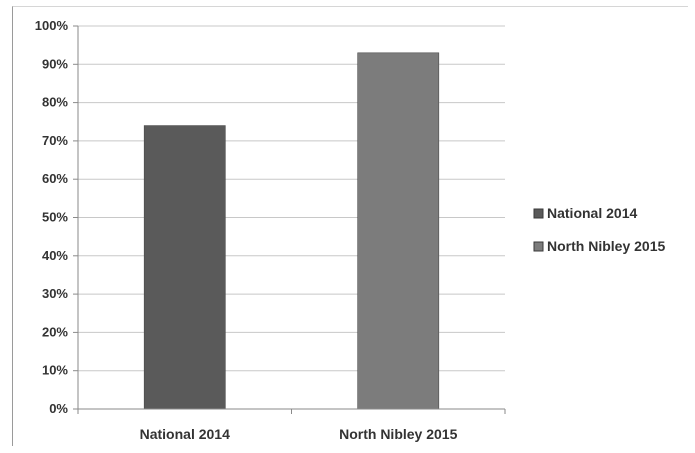 This screenshot has height=453, width=695. I want to click on legend-item: National 2014, so click(585, 213).